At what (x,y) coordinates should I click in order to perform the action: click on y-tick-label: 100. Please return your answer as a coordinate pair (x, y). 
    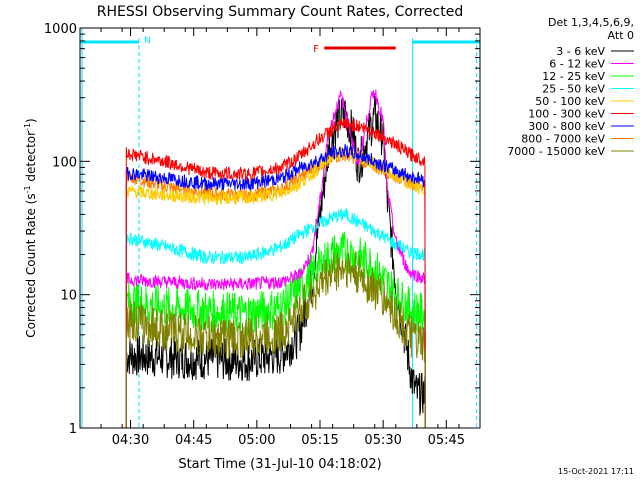
    Looking at the image, I should click on (64, 162).